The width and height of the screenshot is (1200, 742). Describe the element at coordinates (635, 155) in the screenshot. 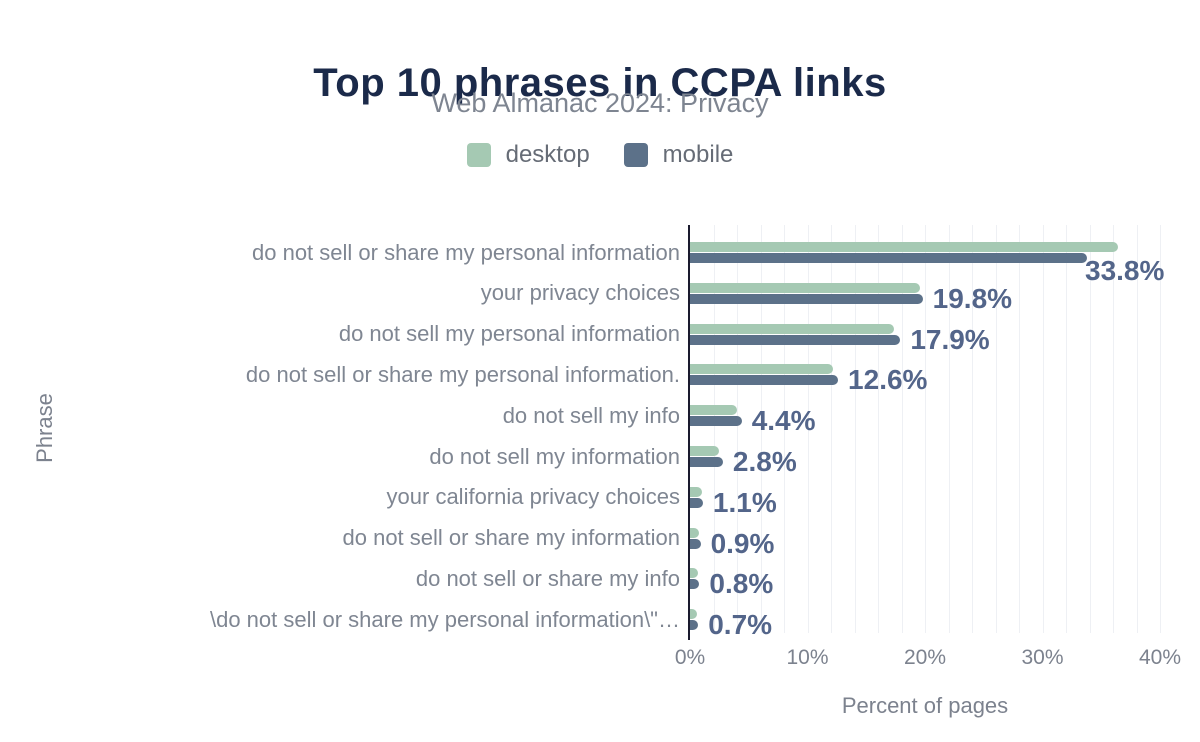

I see `mobile-swatch-icon` at that location.